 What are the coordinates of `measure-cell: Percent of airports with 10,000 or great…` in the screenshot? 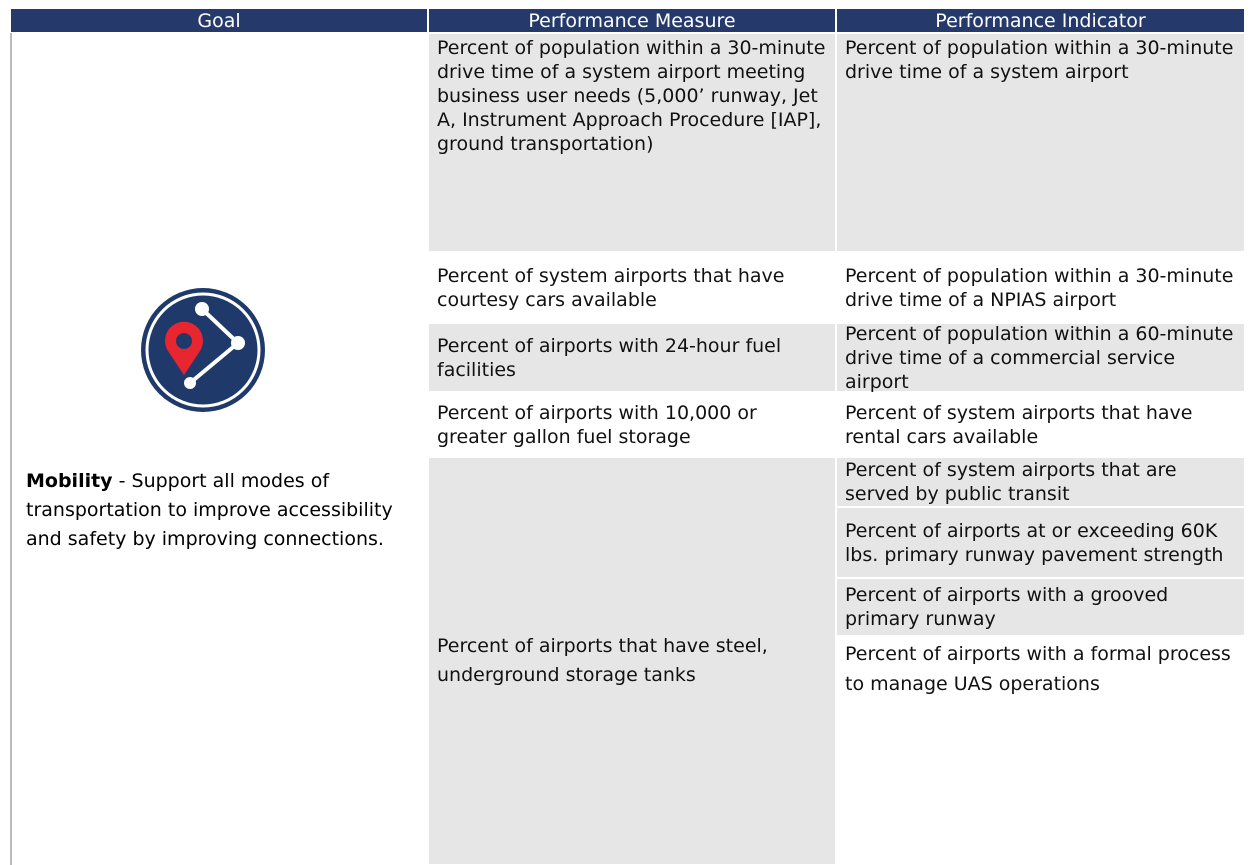 It's located at (632, 424).